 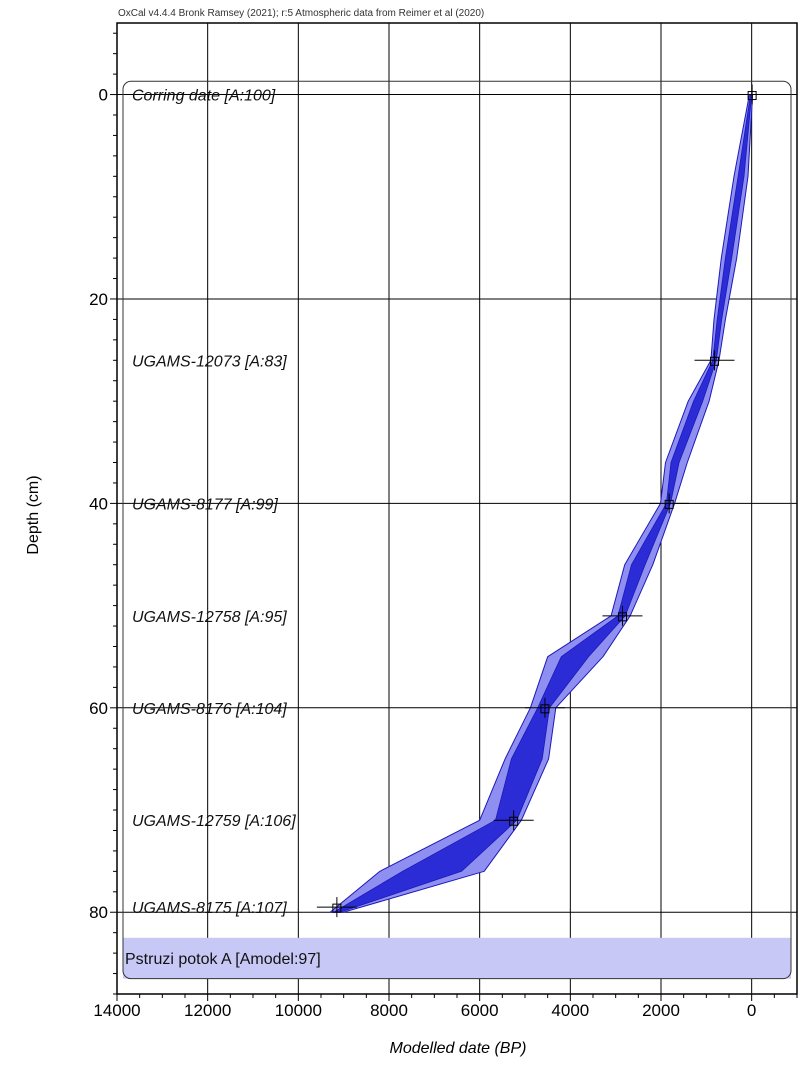 What do you see at coordinates (570, 1010) in the screenshot?
I see `x-tick-label: 4000` at bounding box center [570, 1010].